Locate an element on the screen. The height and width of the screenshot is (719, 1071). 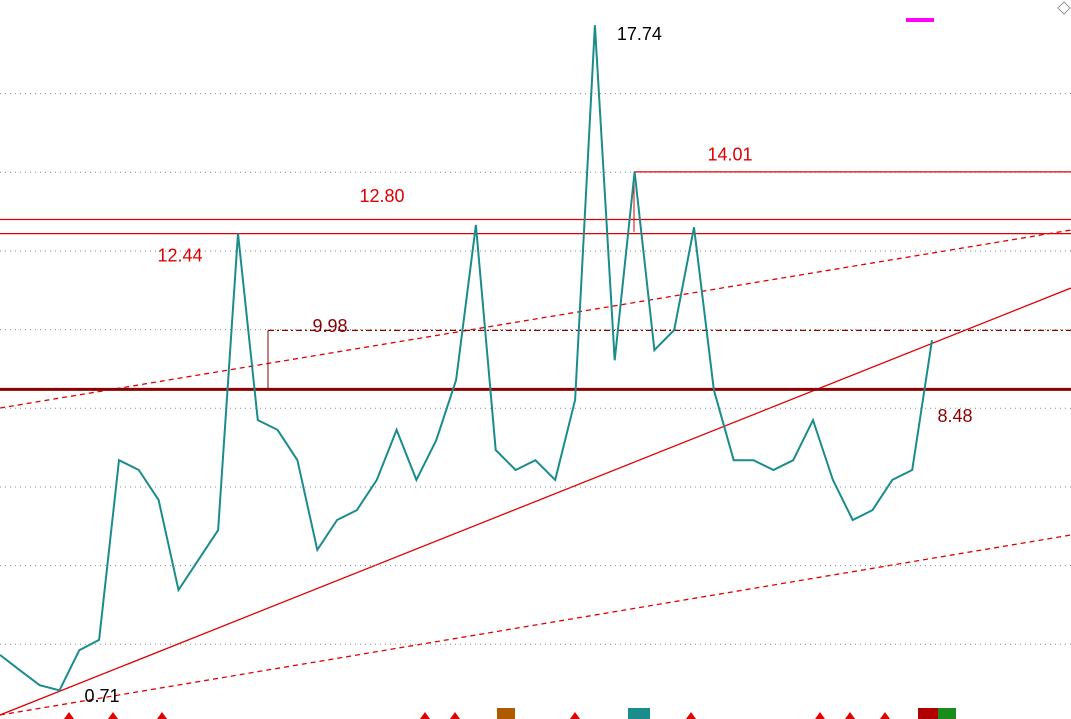
bottom-markers is located at coordinates (510, 713).